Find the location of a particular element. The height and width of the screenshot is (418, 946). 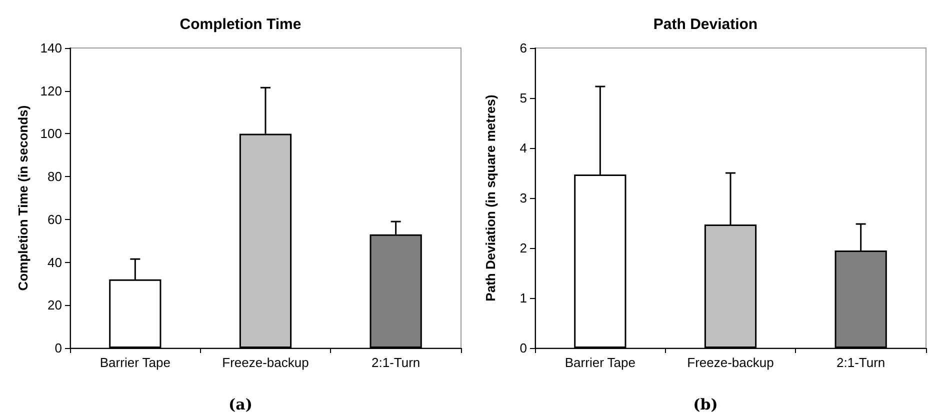

y-tick-label: 80 is located at coordinates (55, 176).